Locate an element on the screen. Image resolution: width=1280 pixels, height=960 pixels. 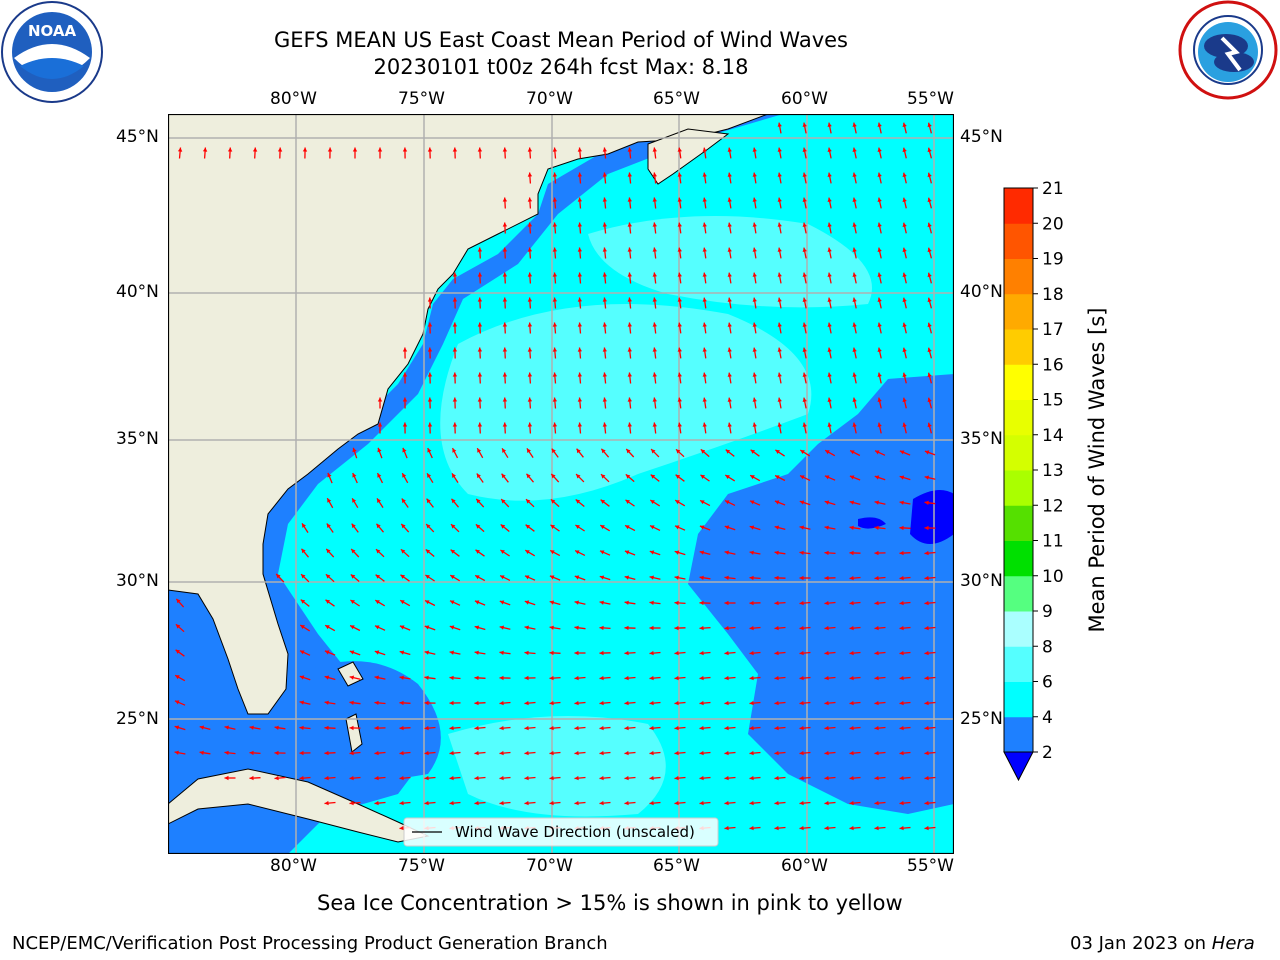
date-value: 03 Jan 2023 on is located at coordinates (1141, 943).